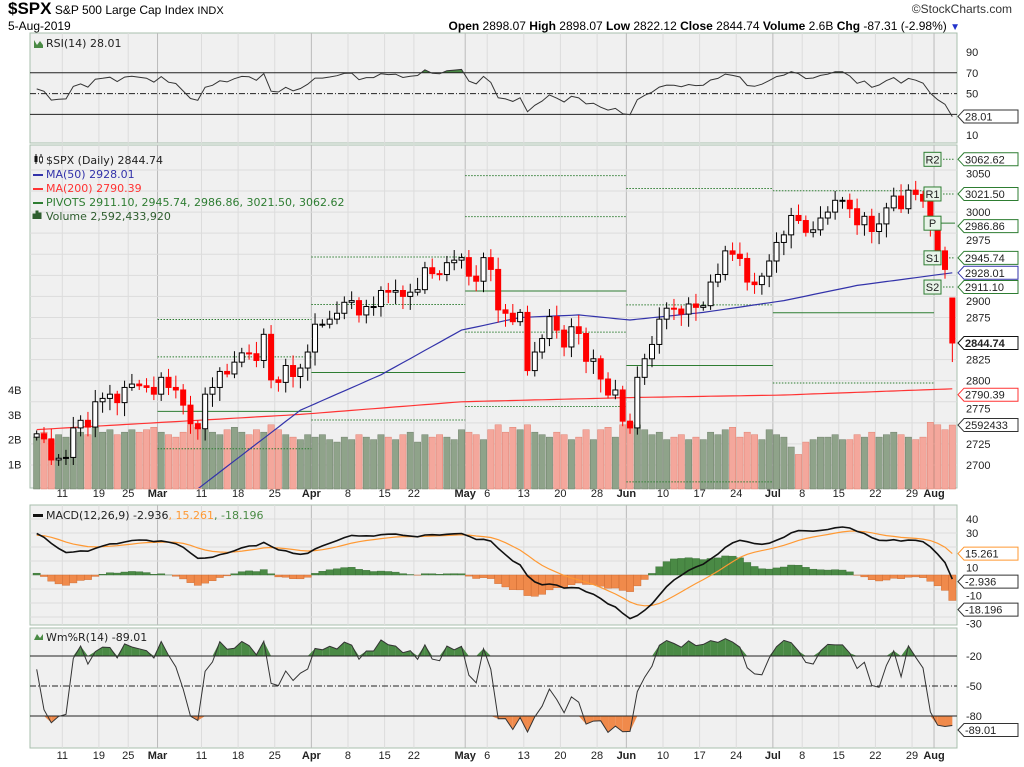 This screenshot has height=767, width=1024. What do you see at coordinates (128, 494) in the screenshot?
I see `x-tick-label: 25` at bounding box center [128, 494].